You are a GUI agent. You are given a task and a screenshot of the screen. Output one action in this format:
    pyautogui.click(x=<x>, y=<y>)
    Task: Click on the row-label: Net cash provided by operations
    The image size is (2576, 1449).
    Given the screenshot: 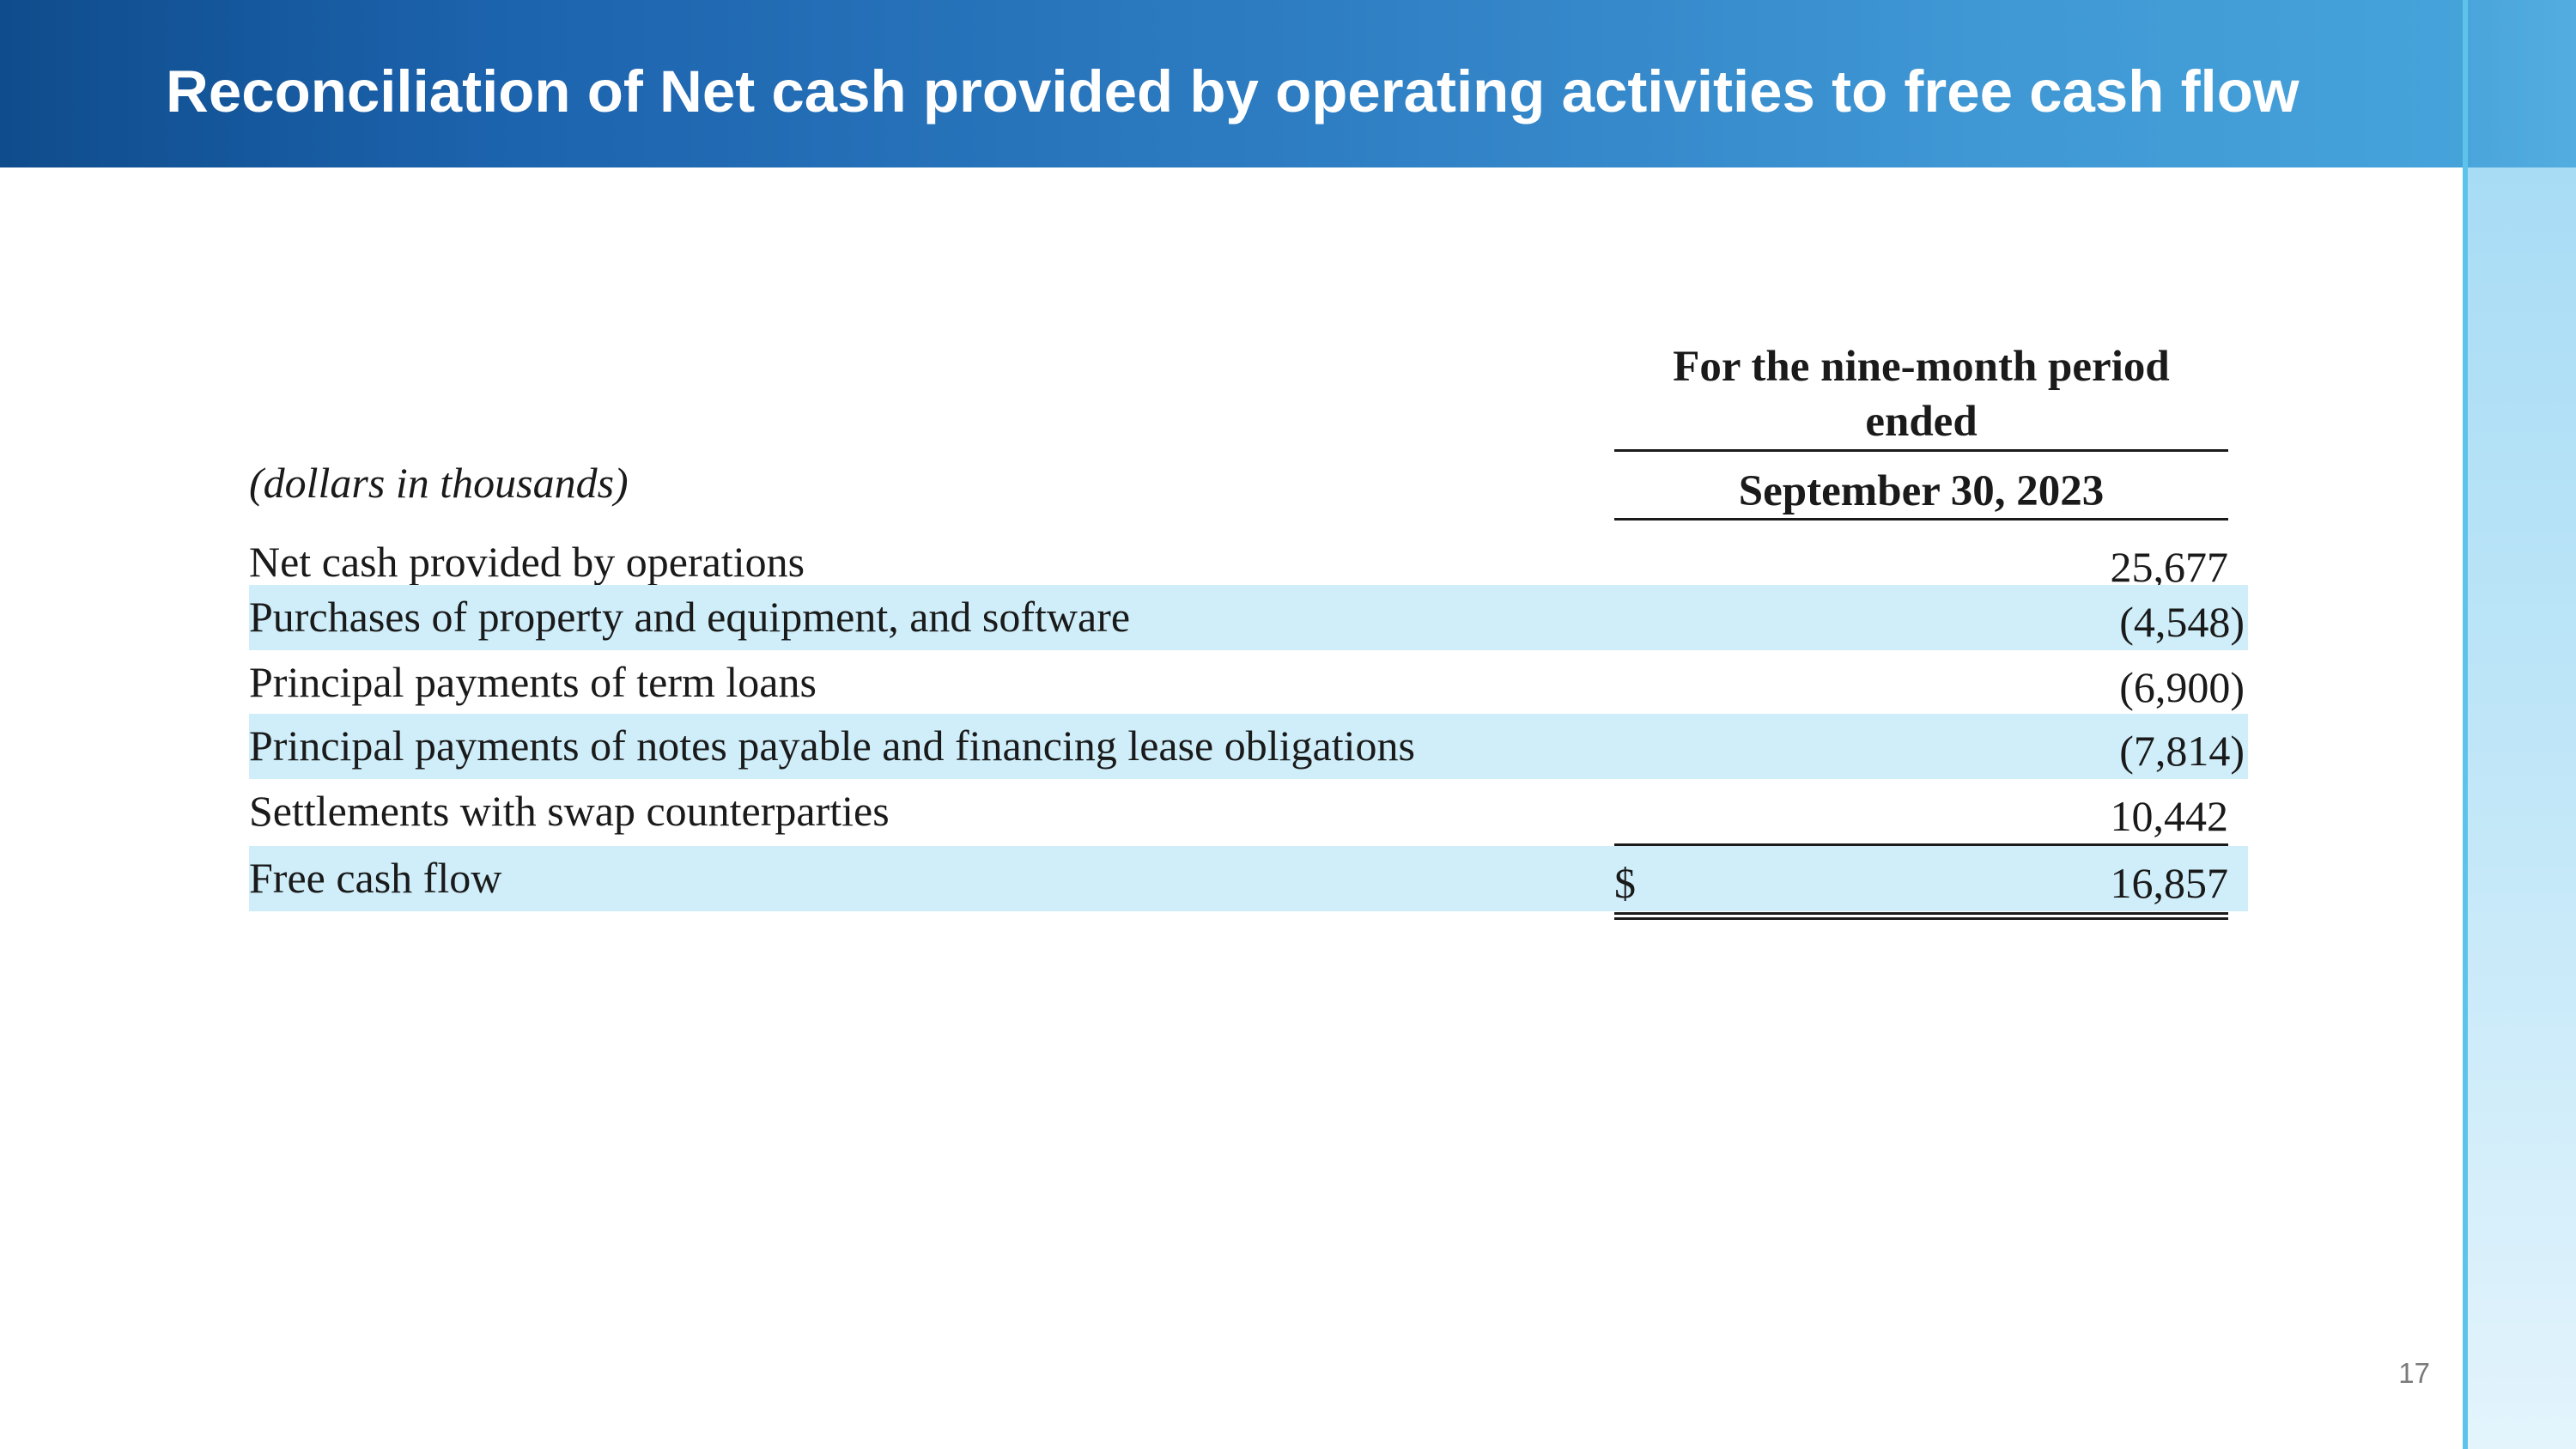 What is the action you would take?
    pyautogui.click(x=527, y=562)
    